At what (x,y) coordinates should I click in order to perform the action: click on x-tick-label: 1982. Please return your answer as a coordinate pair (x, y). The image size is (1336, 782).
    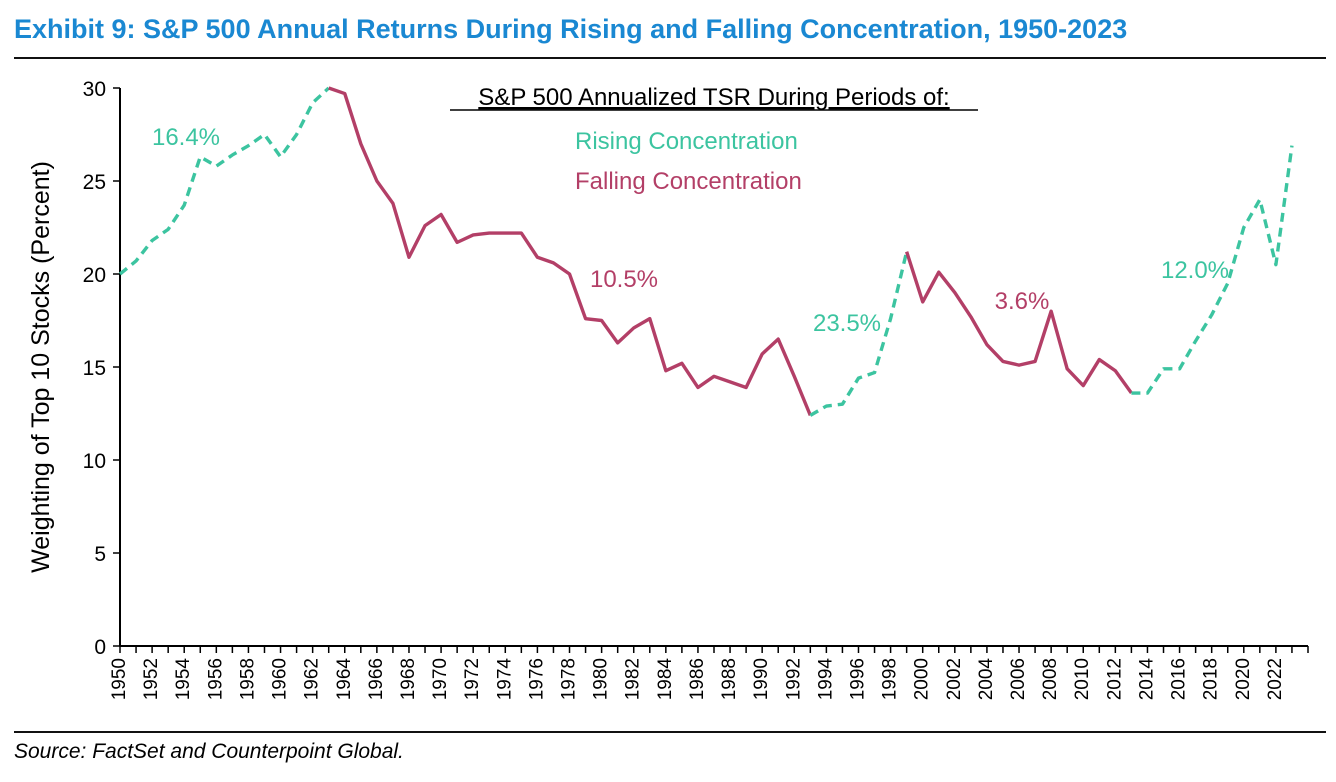
    Looking at the image, I should click on (633, 679).